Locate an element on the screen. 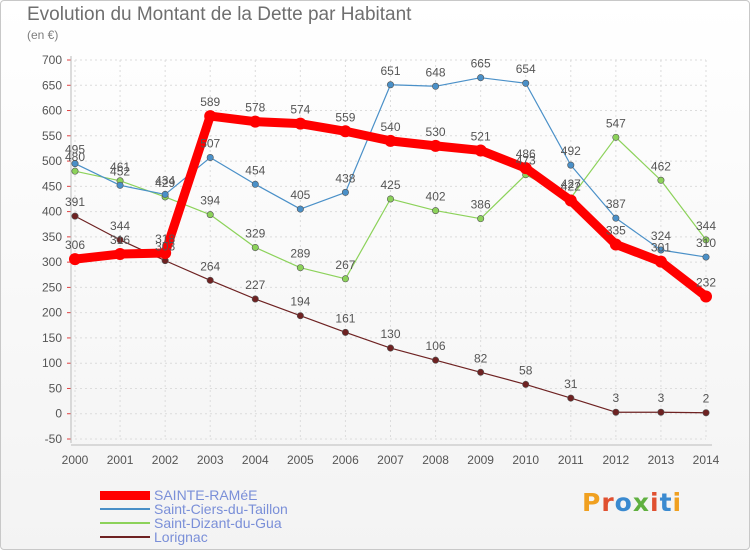 The image size is (750, 550). data-label: 161 is located at coordinates (345, 318).